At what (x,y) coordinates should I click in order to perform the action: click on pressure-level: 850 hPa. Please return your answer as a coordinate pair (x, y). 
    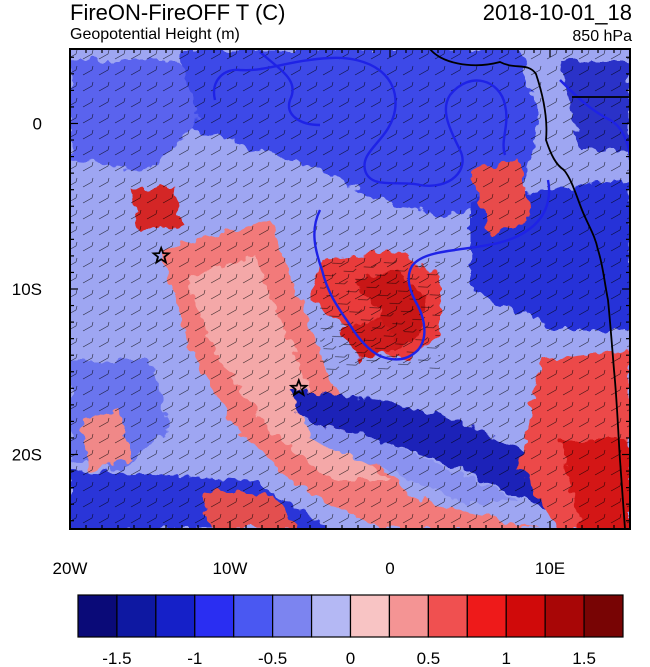
    Looking at the image, I should click on (602, 36).